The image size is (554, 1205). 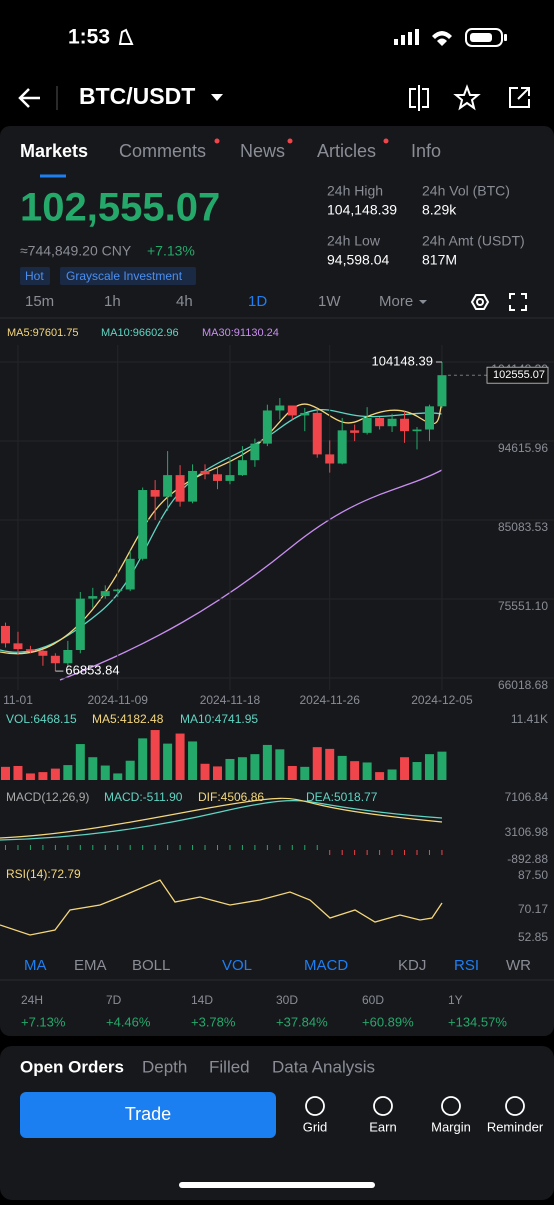 What do you see at coordinates (35, 965) in the screenshot?
I see `indicator: MA` at bounding box center [35, 965].